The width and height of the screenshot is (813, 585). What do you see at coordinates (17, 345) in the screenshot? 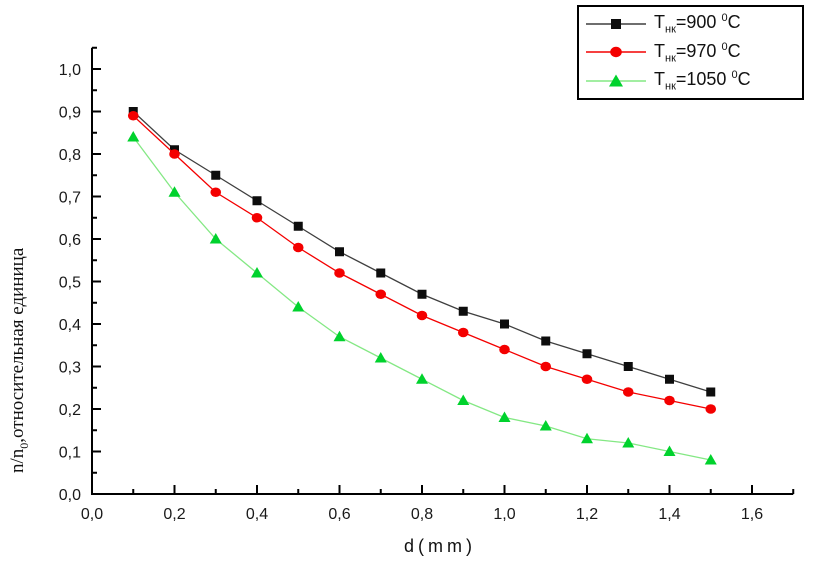
I see `y-axis-title-post: ,относительная единица` at bounding box center [17, 345].